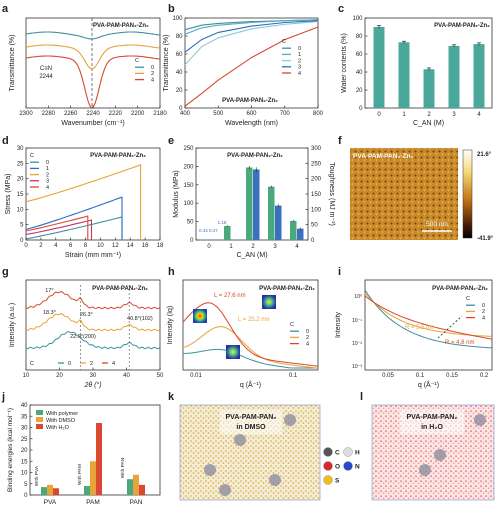 This screenshot has width=500, height=515. What do you see at coordinates (49, 114) in the screenshot?
I see `panel-a-x-tick: 2280` at bounding box center [49, 114].